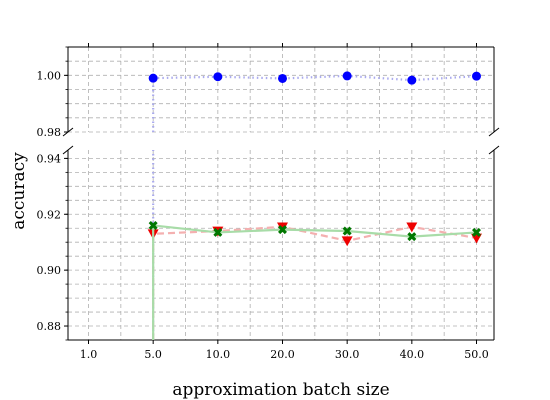  Describe the element at coordinates (280, 390) in the screenshot. I see `x-axis-label: approximation batch size` at that location.